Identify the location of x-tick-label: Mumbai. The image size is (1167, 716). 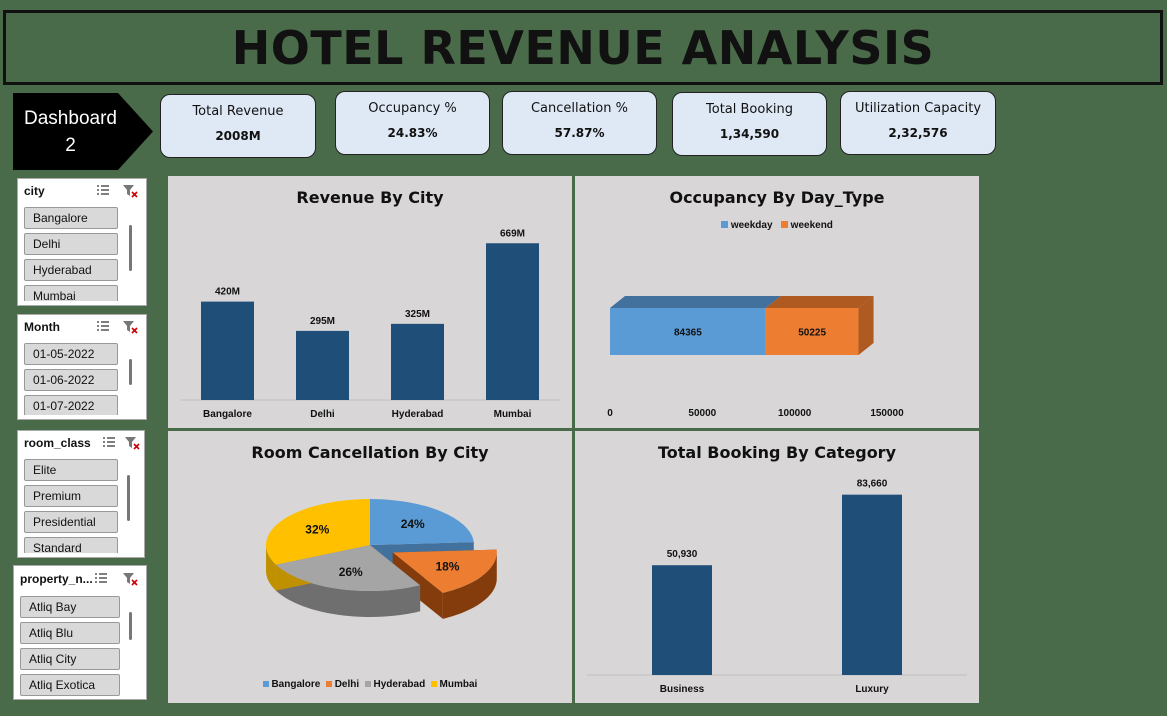
(513, 414).